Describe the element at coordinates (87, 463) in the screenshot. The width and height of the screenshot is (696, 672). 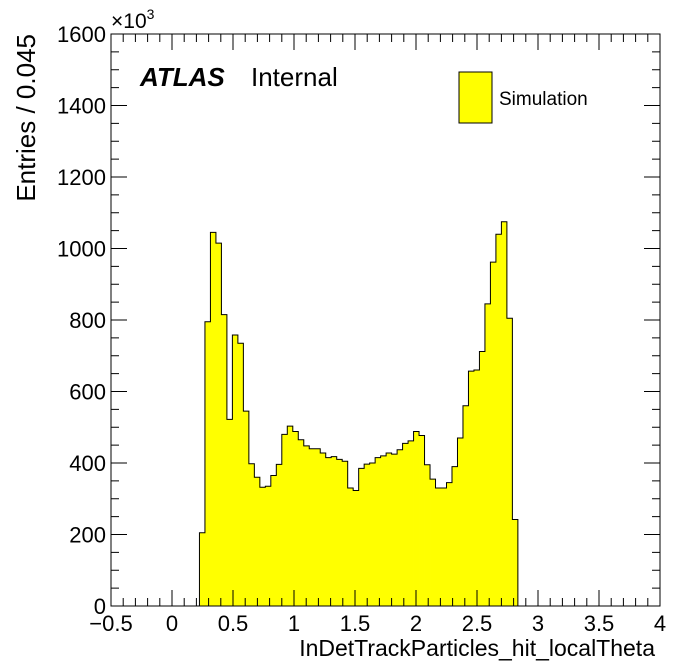
I see `y-tick-label: 400` at that location.